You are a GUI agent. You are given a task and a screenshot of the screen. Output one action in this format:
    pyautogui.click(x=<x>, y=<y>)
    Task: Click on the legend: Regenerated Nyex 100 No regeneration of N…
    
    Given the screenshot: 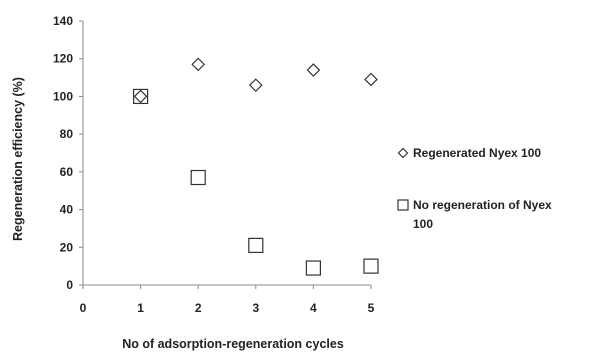 What is the action you would take?
    pyautogui.click(x=474, y=188)
    